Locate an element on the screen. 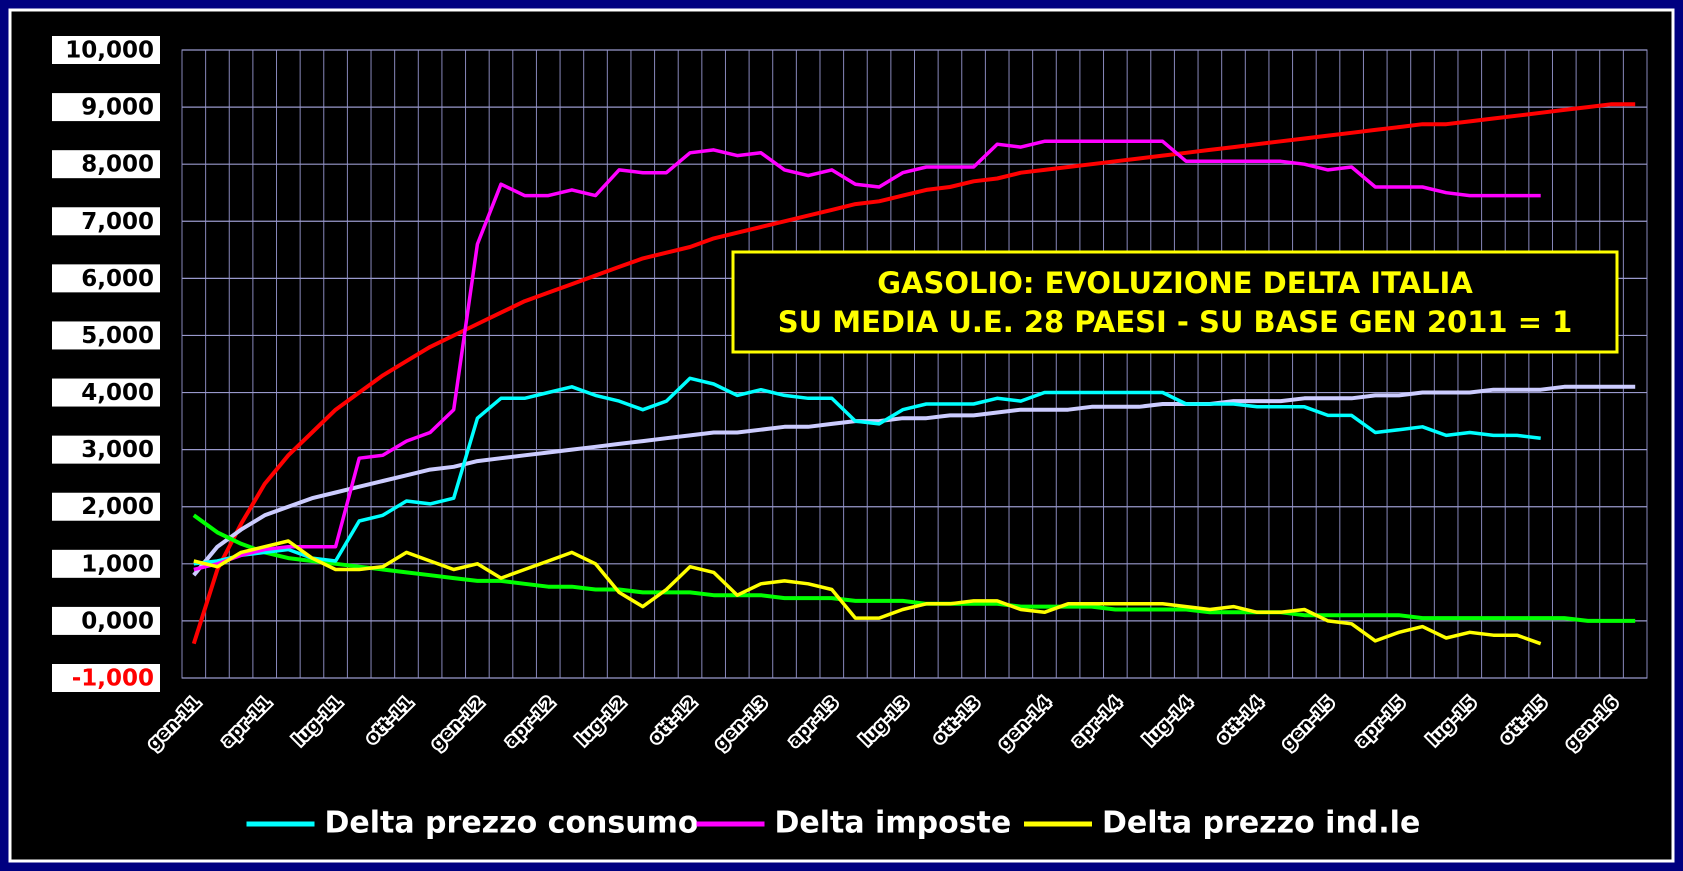 The width and height of the screenshot is (1683, 871). legend-label: Delta prezzo ind.le is located at coordinates (1261, 823).